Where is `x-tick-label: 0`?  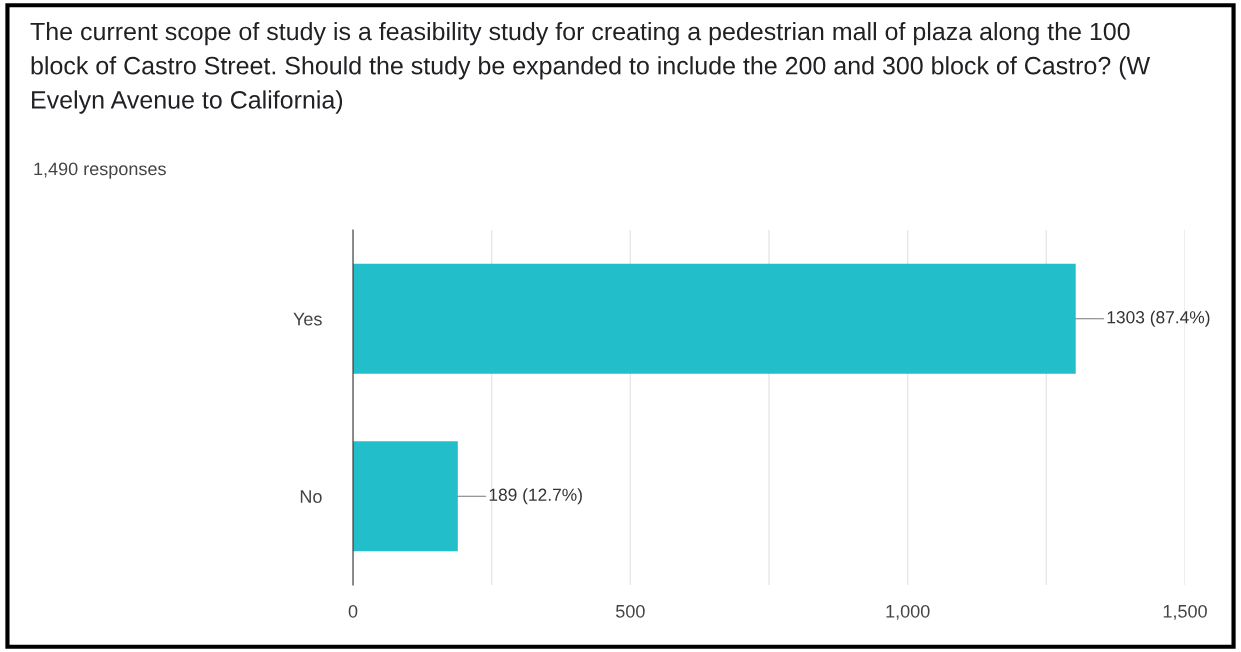
x-tick-label: 0 is located at coordinates (353, 611).